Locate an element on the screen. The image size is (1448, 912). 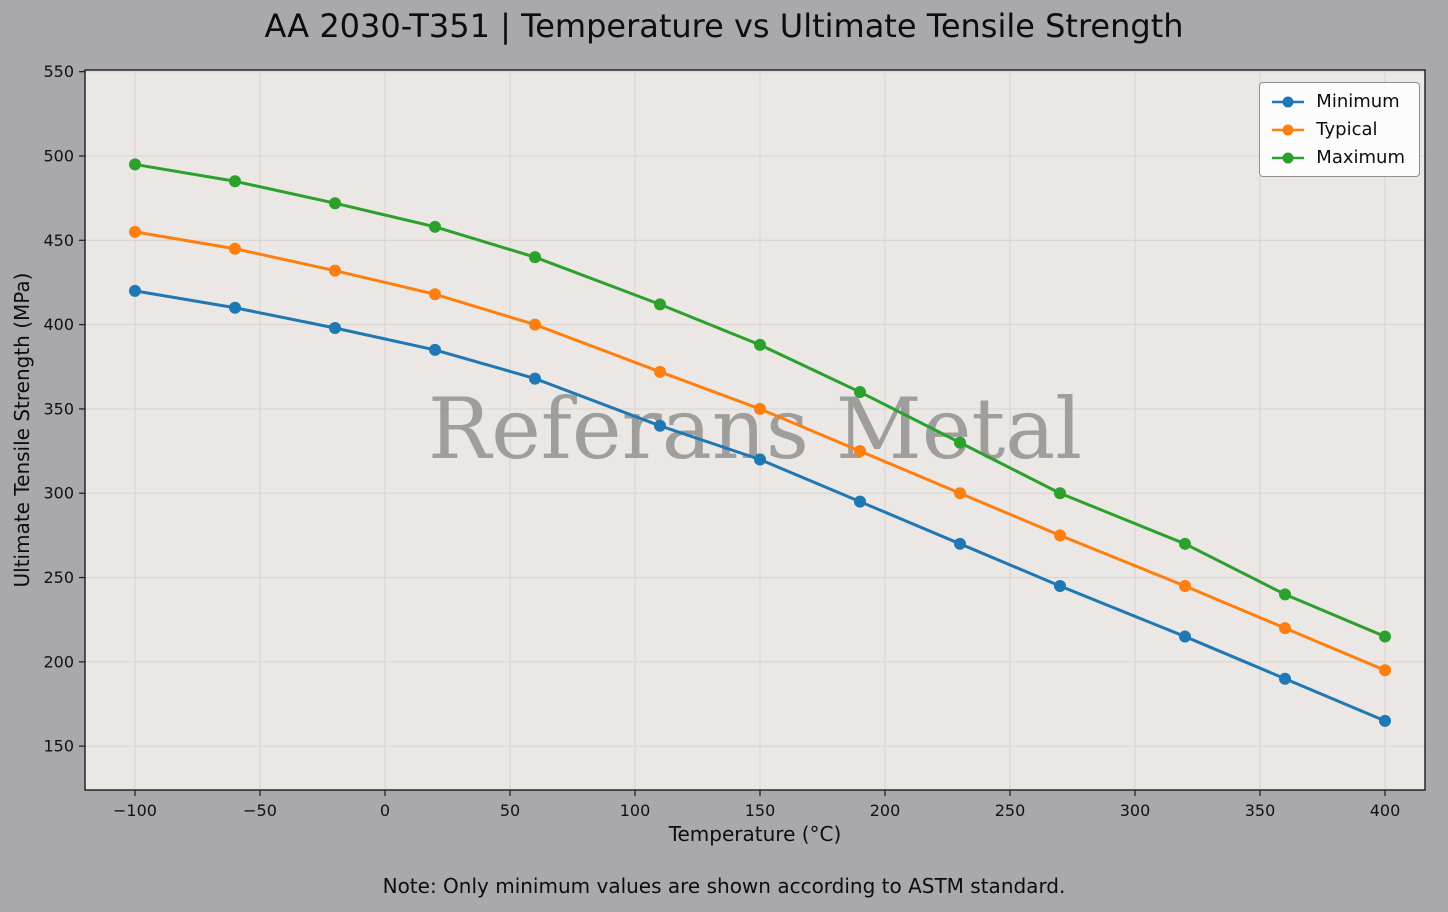
x-tick-label: 0 is located at coordinates (385, 810).